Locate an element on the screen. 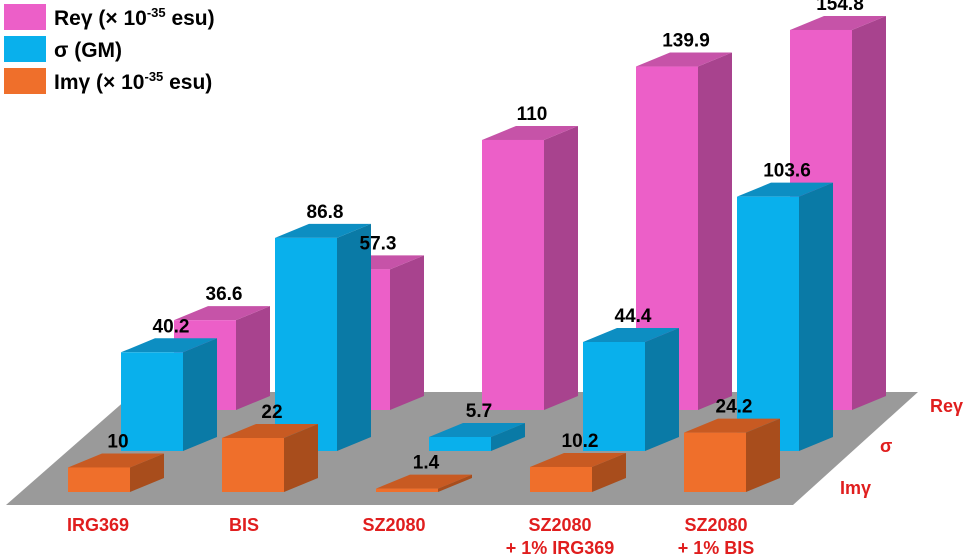 The height and width of the screenshot is (560, 973). category-label: IRG369 is located at coordinates (98, 525).